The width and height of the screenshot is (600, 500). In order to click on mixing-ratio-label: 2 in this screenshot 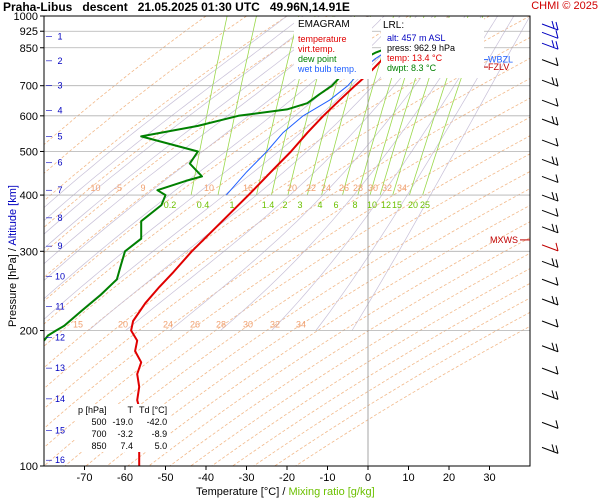, I will do `click(284, 205)`.